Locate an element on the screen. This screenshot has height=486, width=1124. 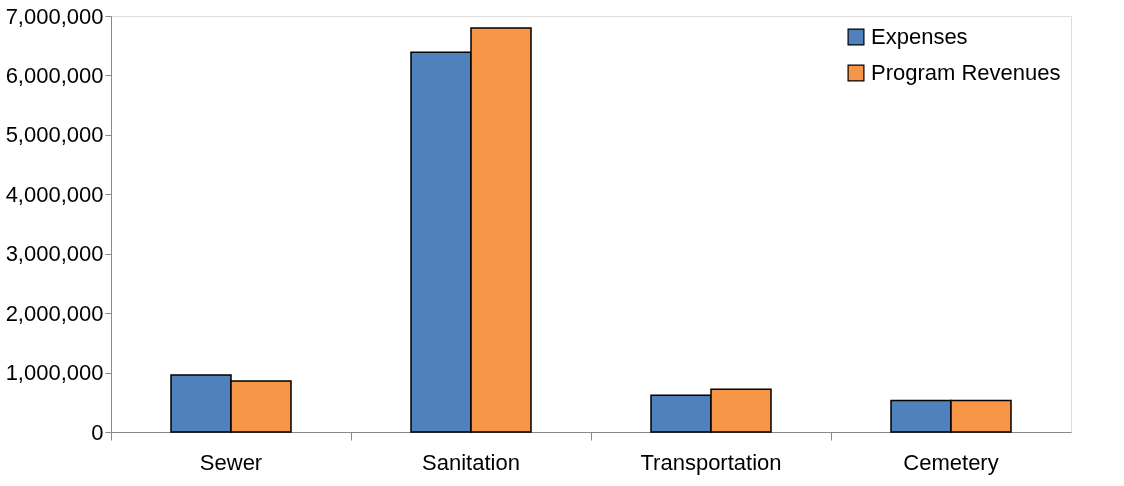
x-tick-label: Sewer is located at coordinates (231, 462).